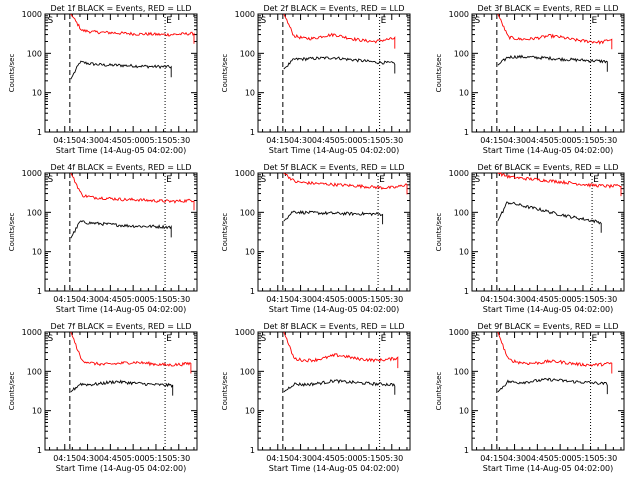 The height and width of the screenshot is (480, 640). Describe the element at coordinates (333, 167) in the screenshot. I see `chart-title: Det 5f BLACK = Events, RED = LLD` at that location.